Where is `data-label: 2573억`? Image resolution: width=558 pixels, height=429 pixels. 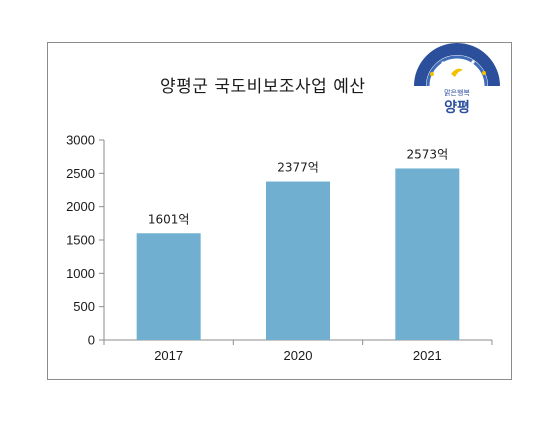 data-label: 2573억 is located at coordinates (428, 154).